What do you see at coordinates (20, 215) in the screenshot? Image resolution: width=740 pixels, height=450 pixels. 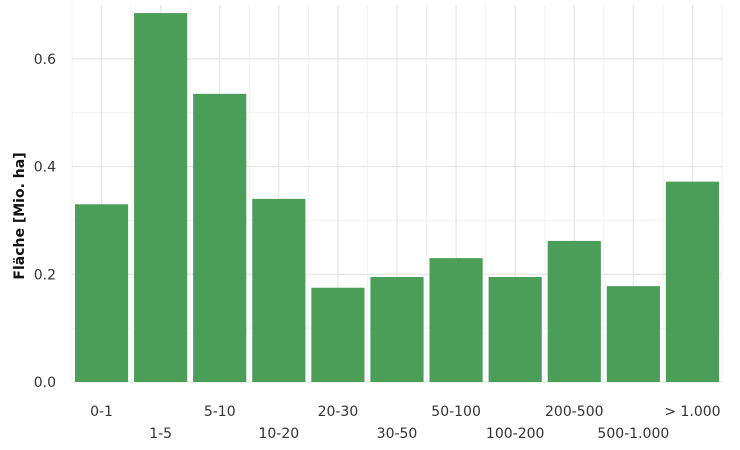 I see `y-axis-title: Fläche [Mio. ha]` at bounding box center [20, 215].